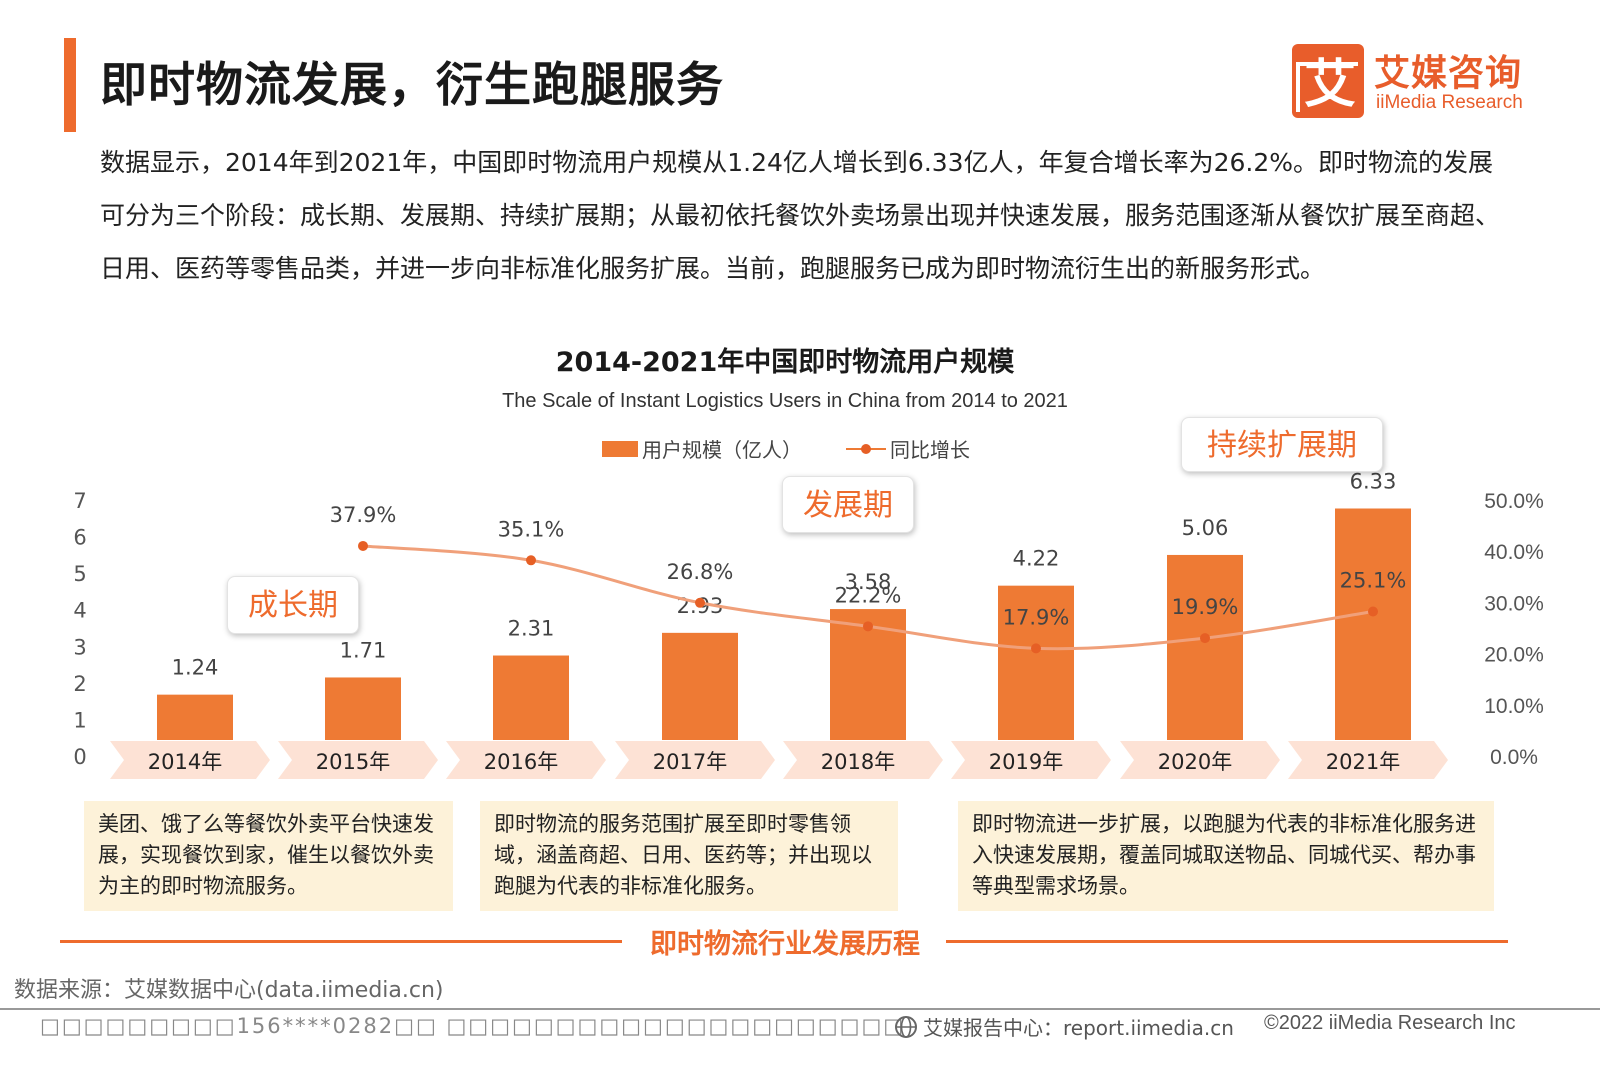 The image size is (1600, 1066). I want to click on data-source: 数据来源：艾媒数据中心(data.iimedia.cn), so click(229, 990).